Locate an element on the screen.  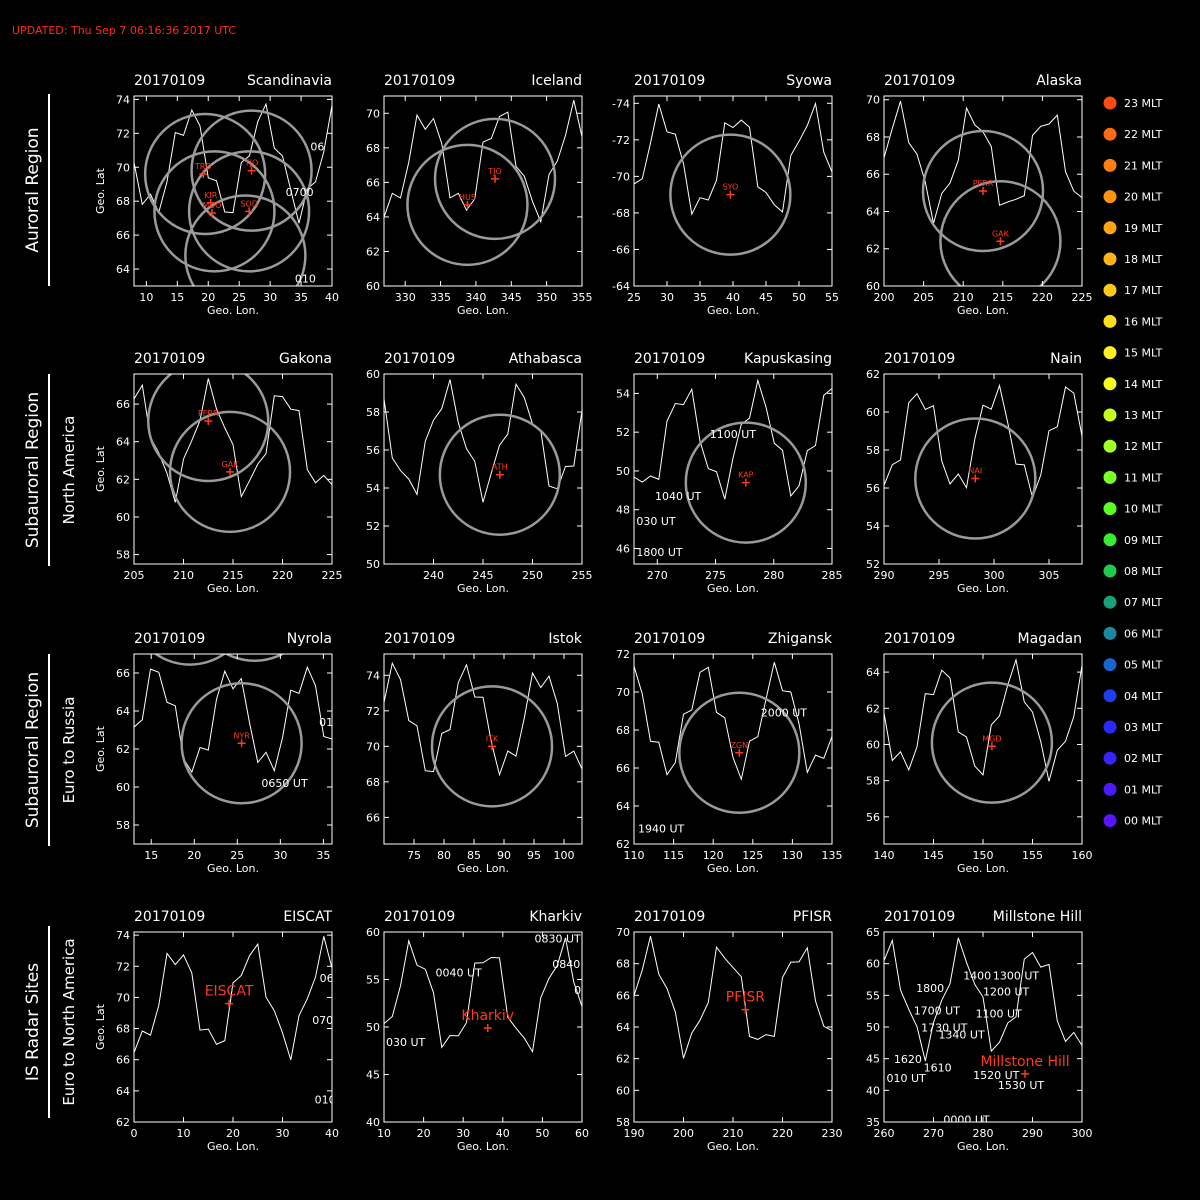
y-tick-label: 58 is located at coordinates (623, 1122).